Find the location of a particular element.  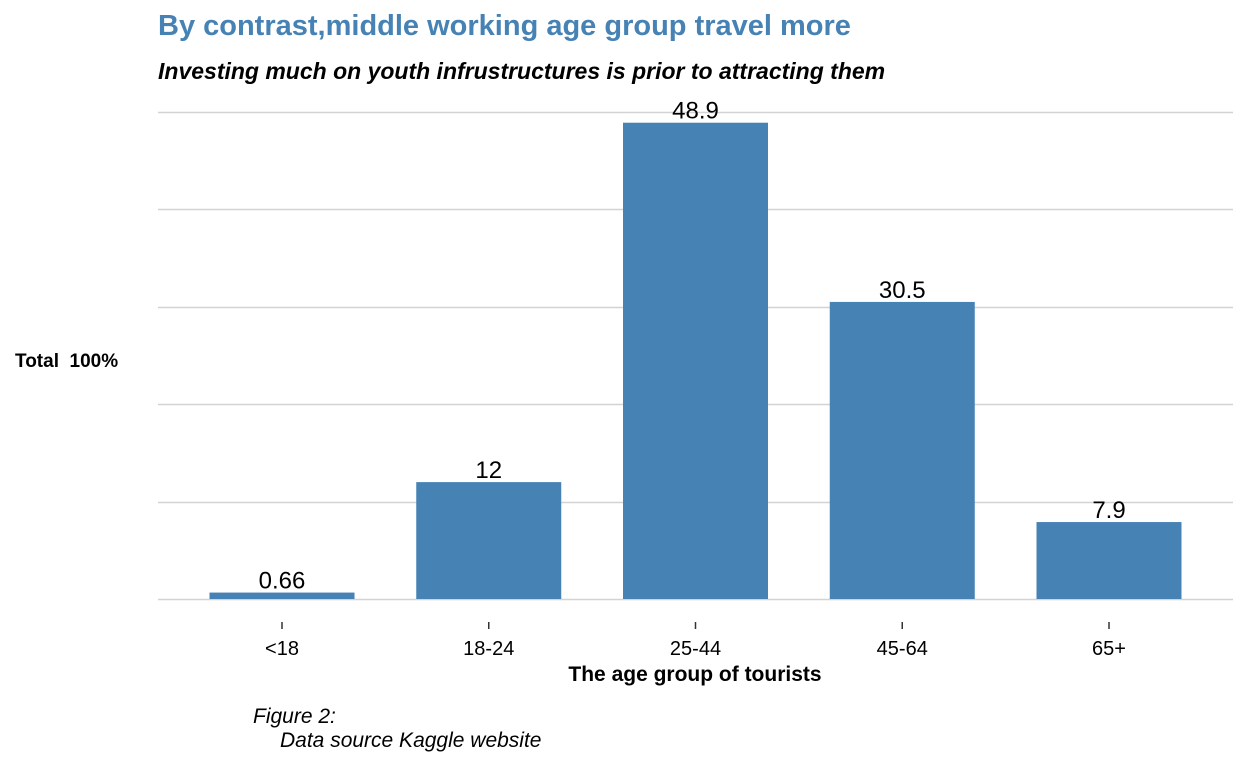

x-tick-label: 18-24 is located at coordinates (488, 649).